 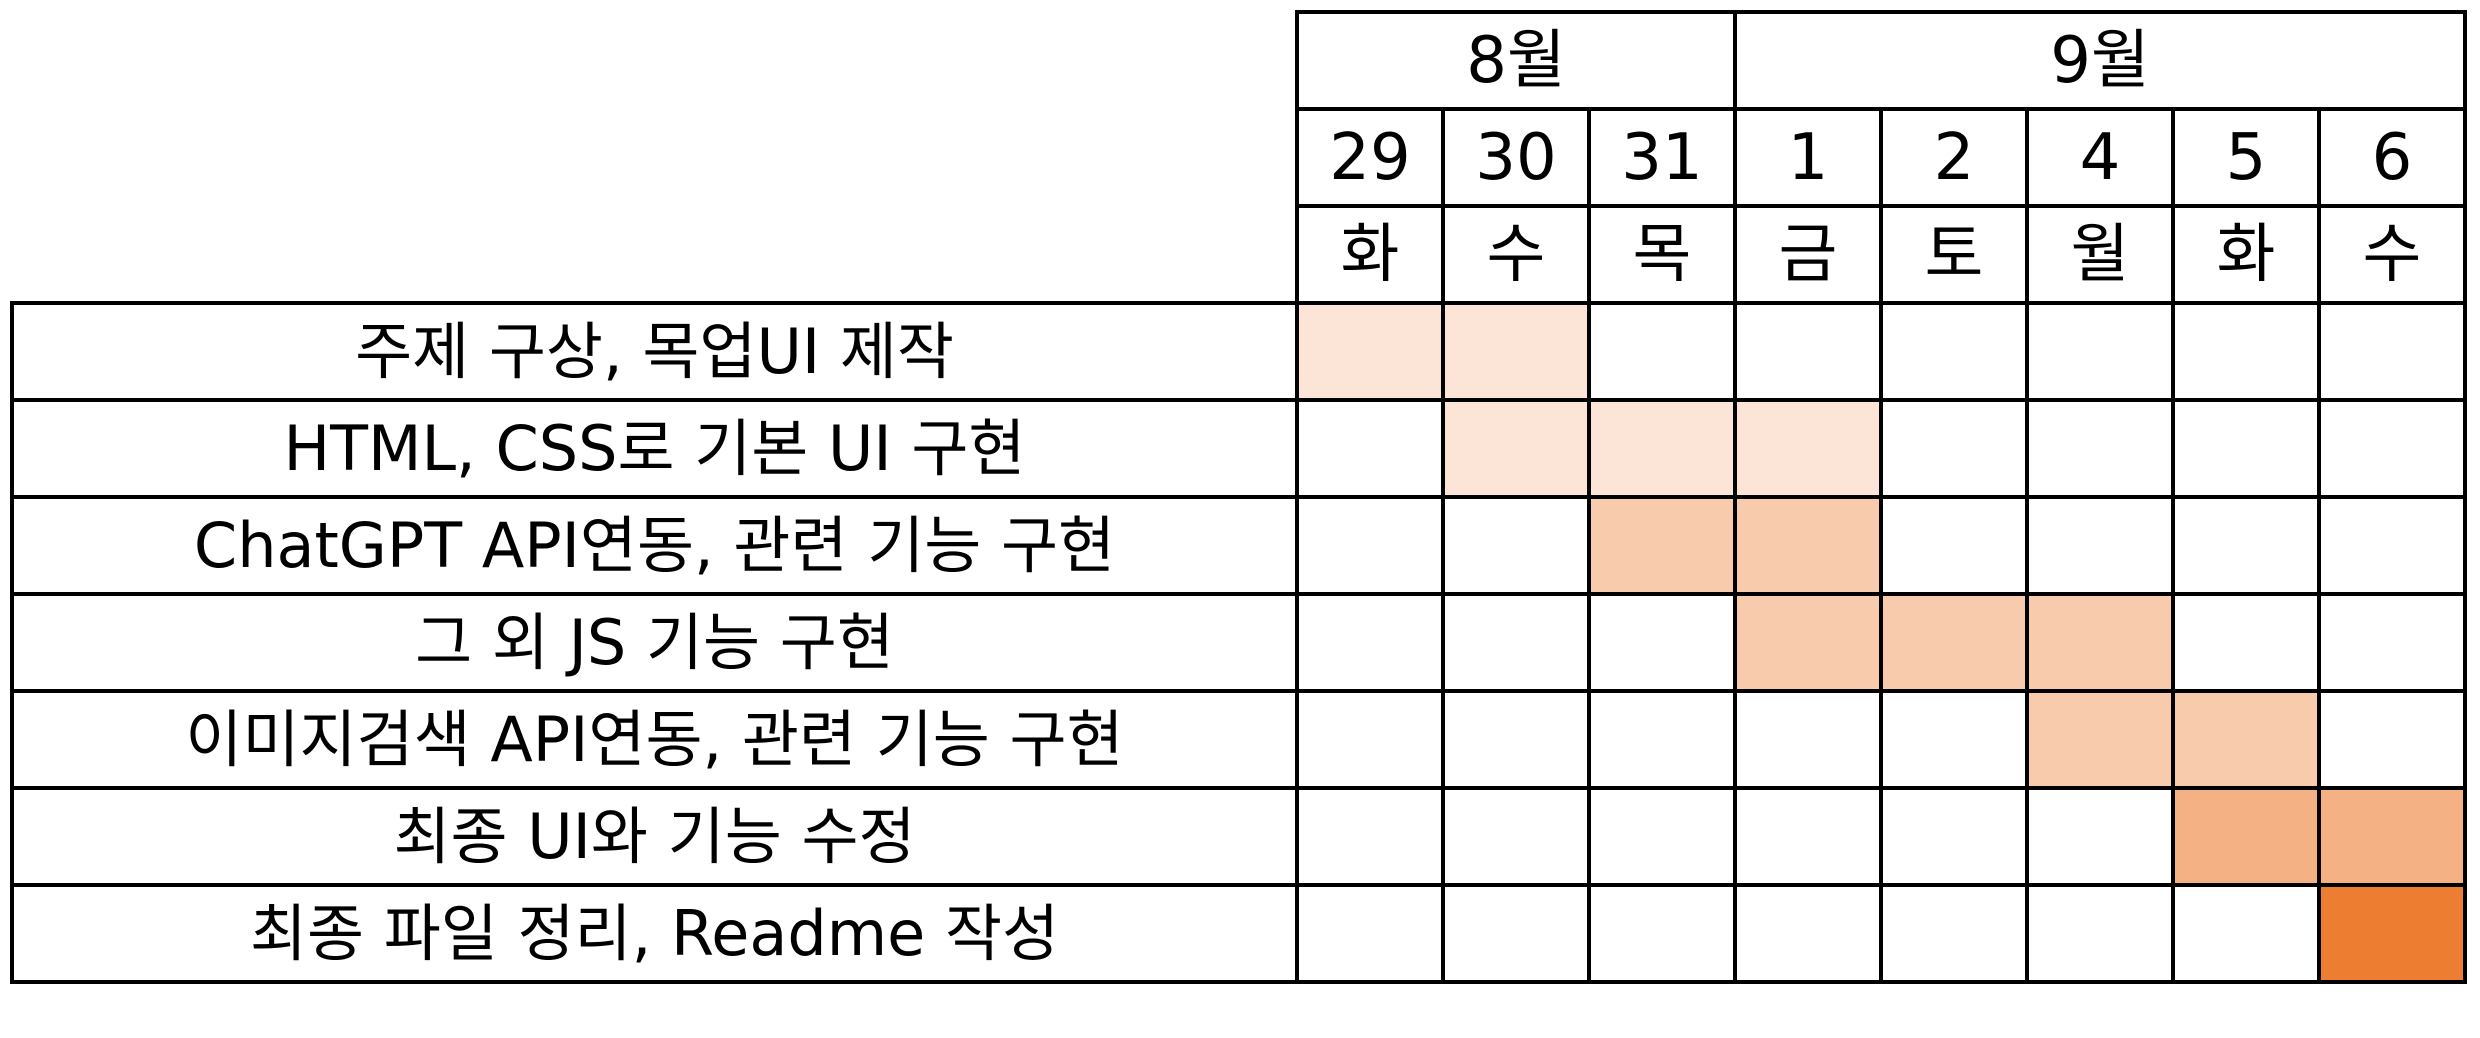 I want to click on task-row: 그 외 JS 기능 구현, so click(x=1238, y=642).